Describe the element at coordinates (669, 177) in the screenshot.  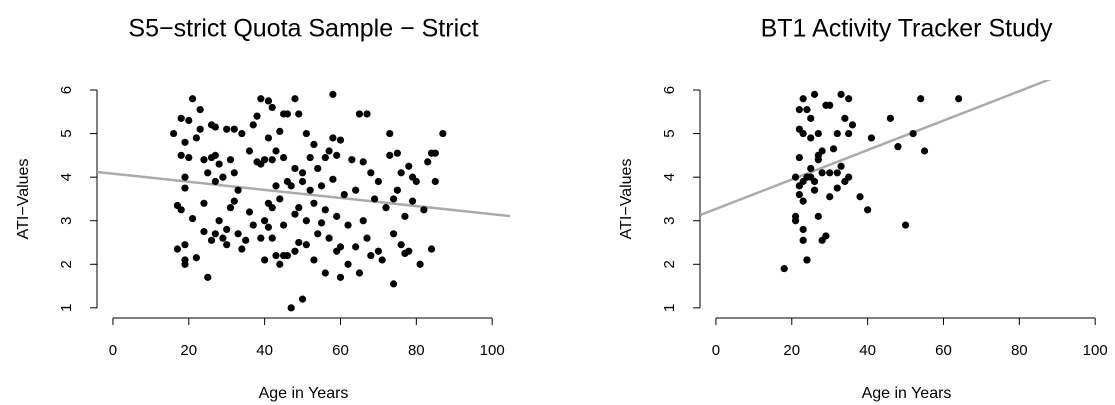
I see `y-tick-label: 4` at that location.